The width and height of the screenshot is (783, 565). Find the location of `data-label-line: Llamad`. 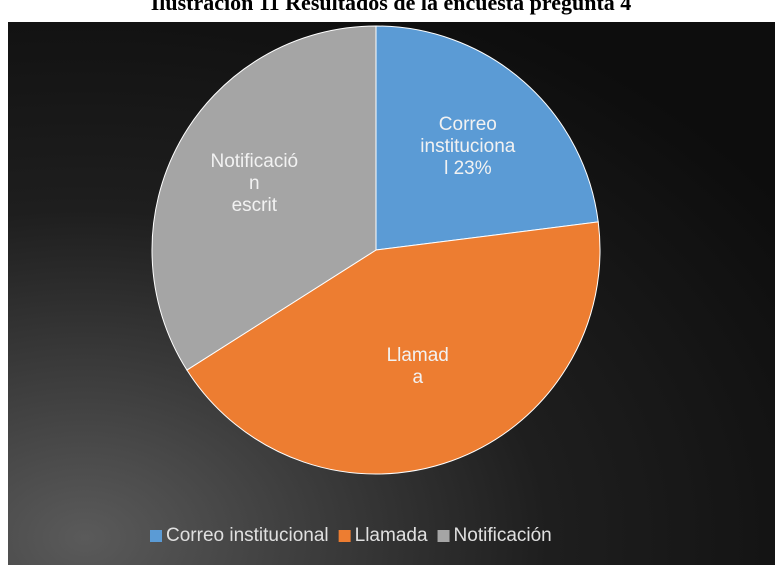

data-label-line: Llamad is located at coordinates (418, 355).